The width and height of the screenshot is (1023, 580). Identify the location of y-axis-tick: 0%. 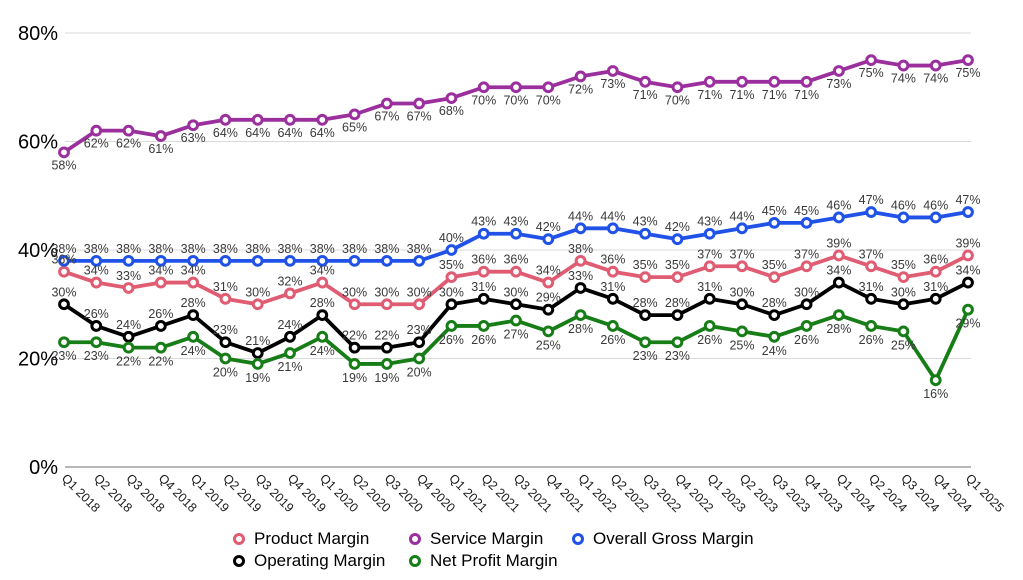
(43, 468).